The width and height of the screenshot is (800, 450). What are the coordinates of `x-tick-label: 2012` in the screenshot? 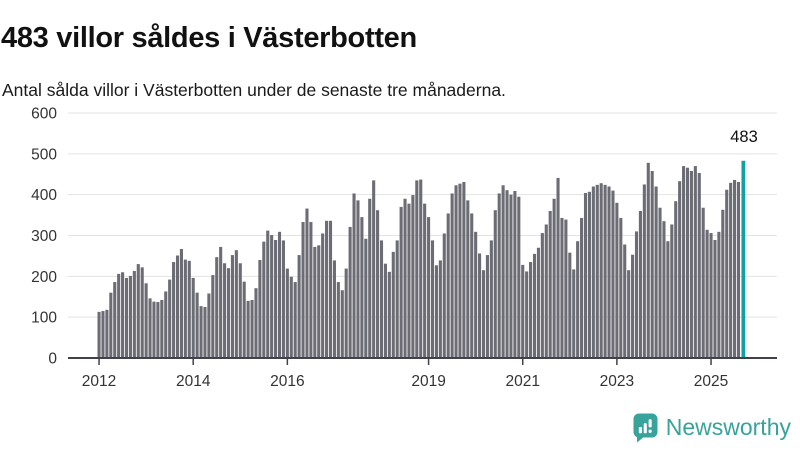 It's located at (99, 381).